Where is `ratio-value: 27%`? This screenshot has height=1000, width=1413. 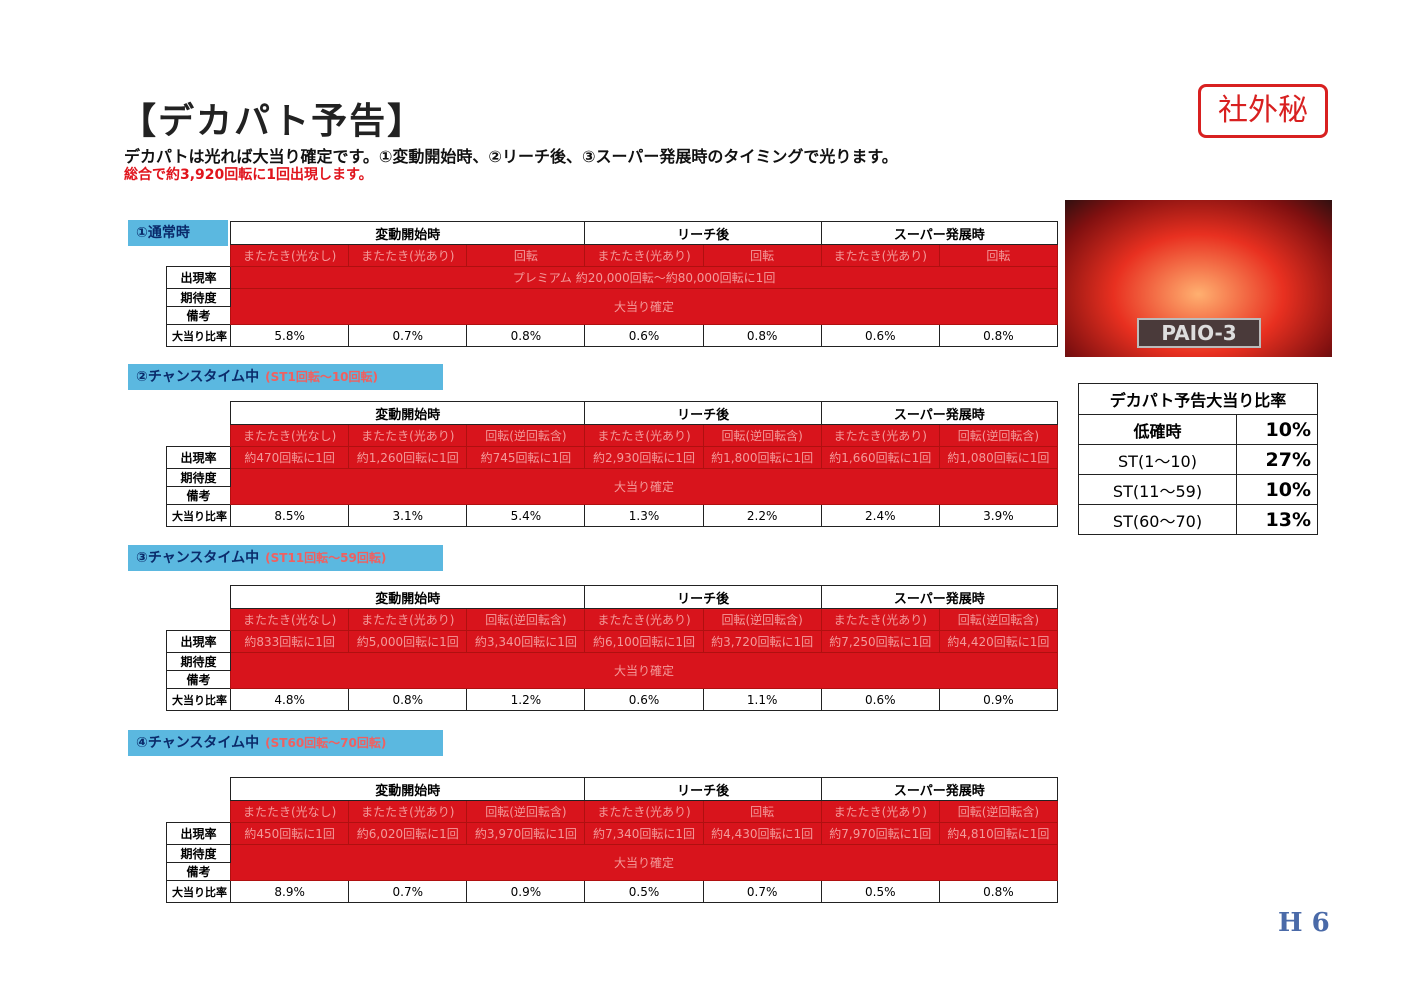
ratio-value: 27% is located at coordinates (1277, 459).